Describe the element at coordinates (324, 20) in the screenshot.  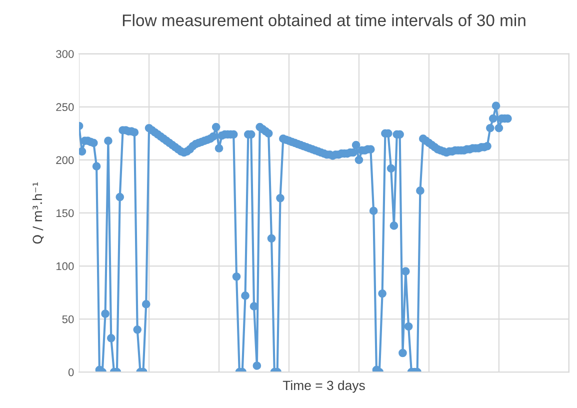
I see `chart-title: Flow measurement obtained at time intervals of 30 min` at that location.